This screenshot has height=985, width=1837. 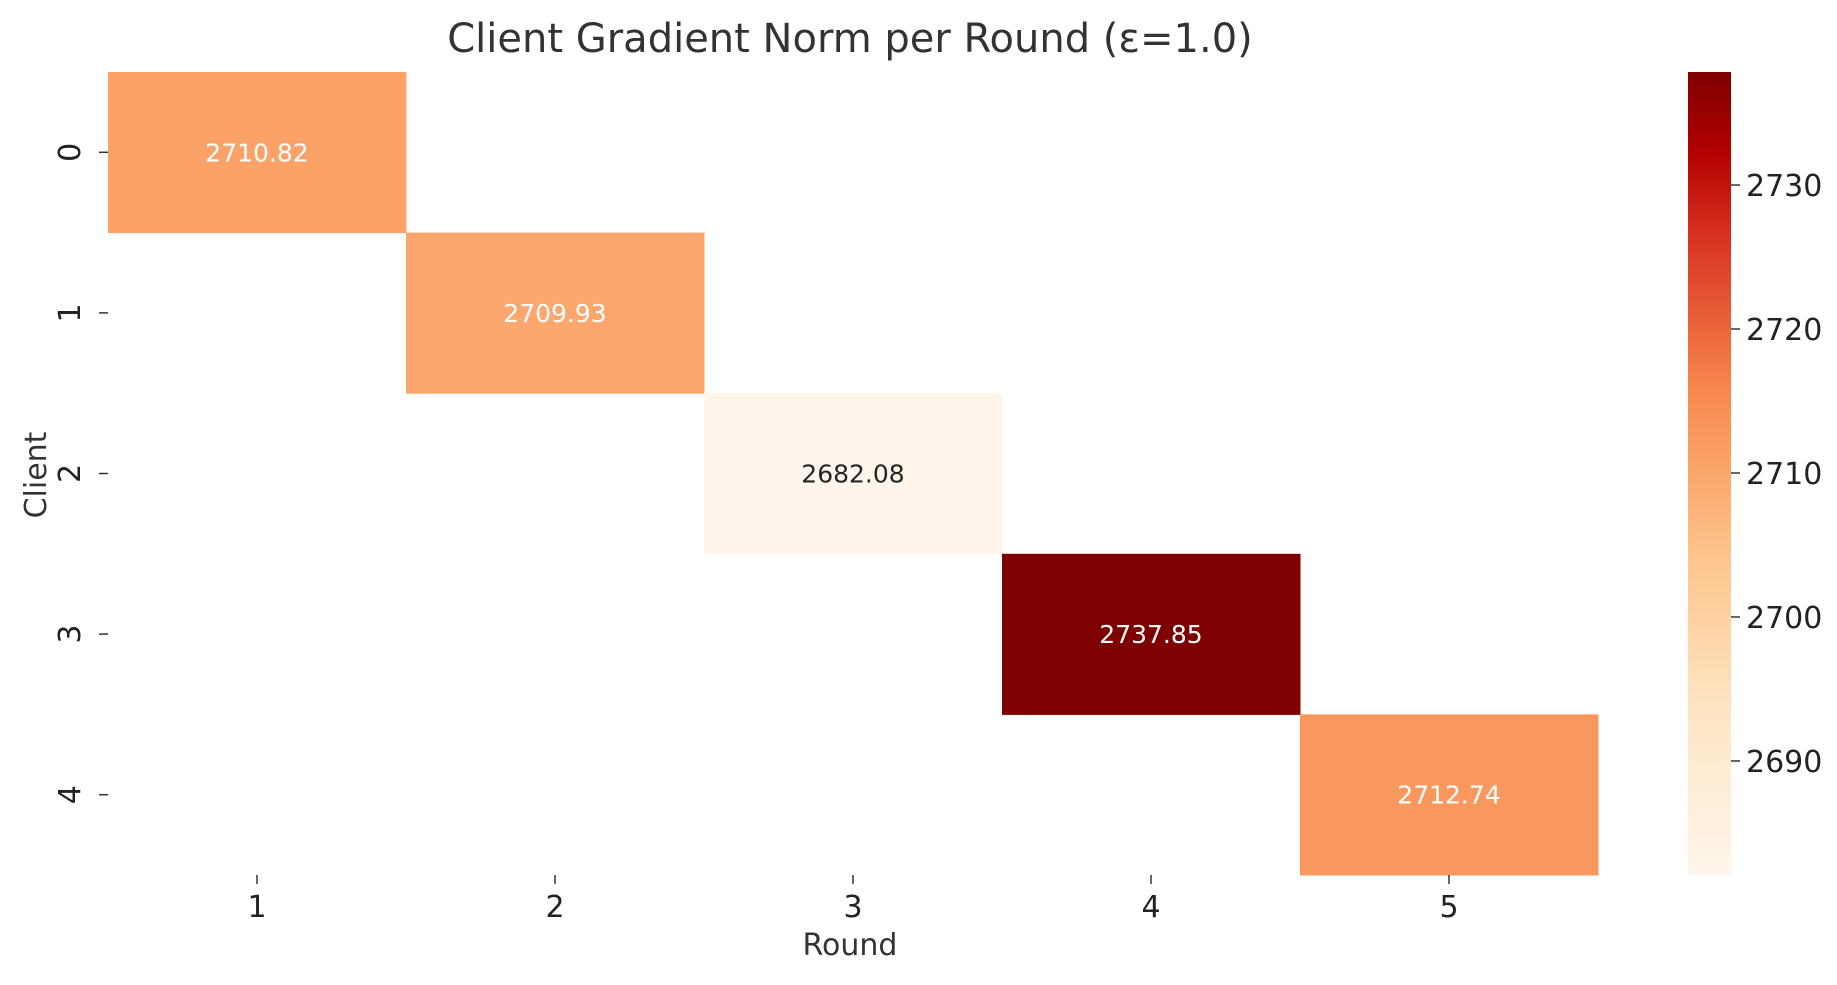 What do you see at coordinates (1784, 186) in the screenshot?
I see `colorbar-tick-label: 2730` at bounding box center [1784, 186].